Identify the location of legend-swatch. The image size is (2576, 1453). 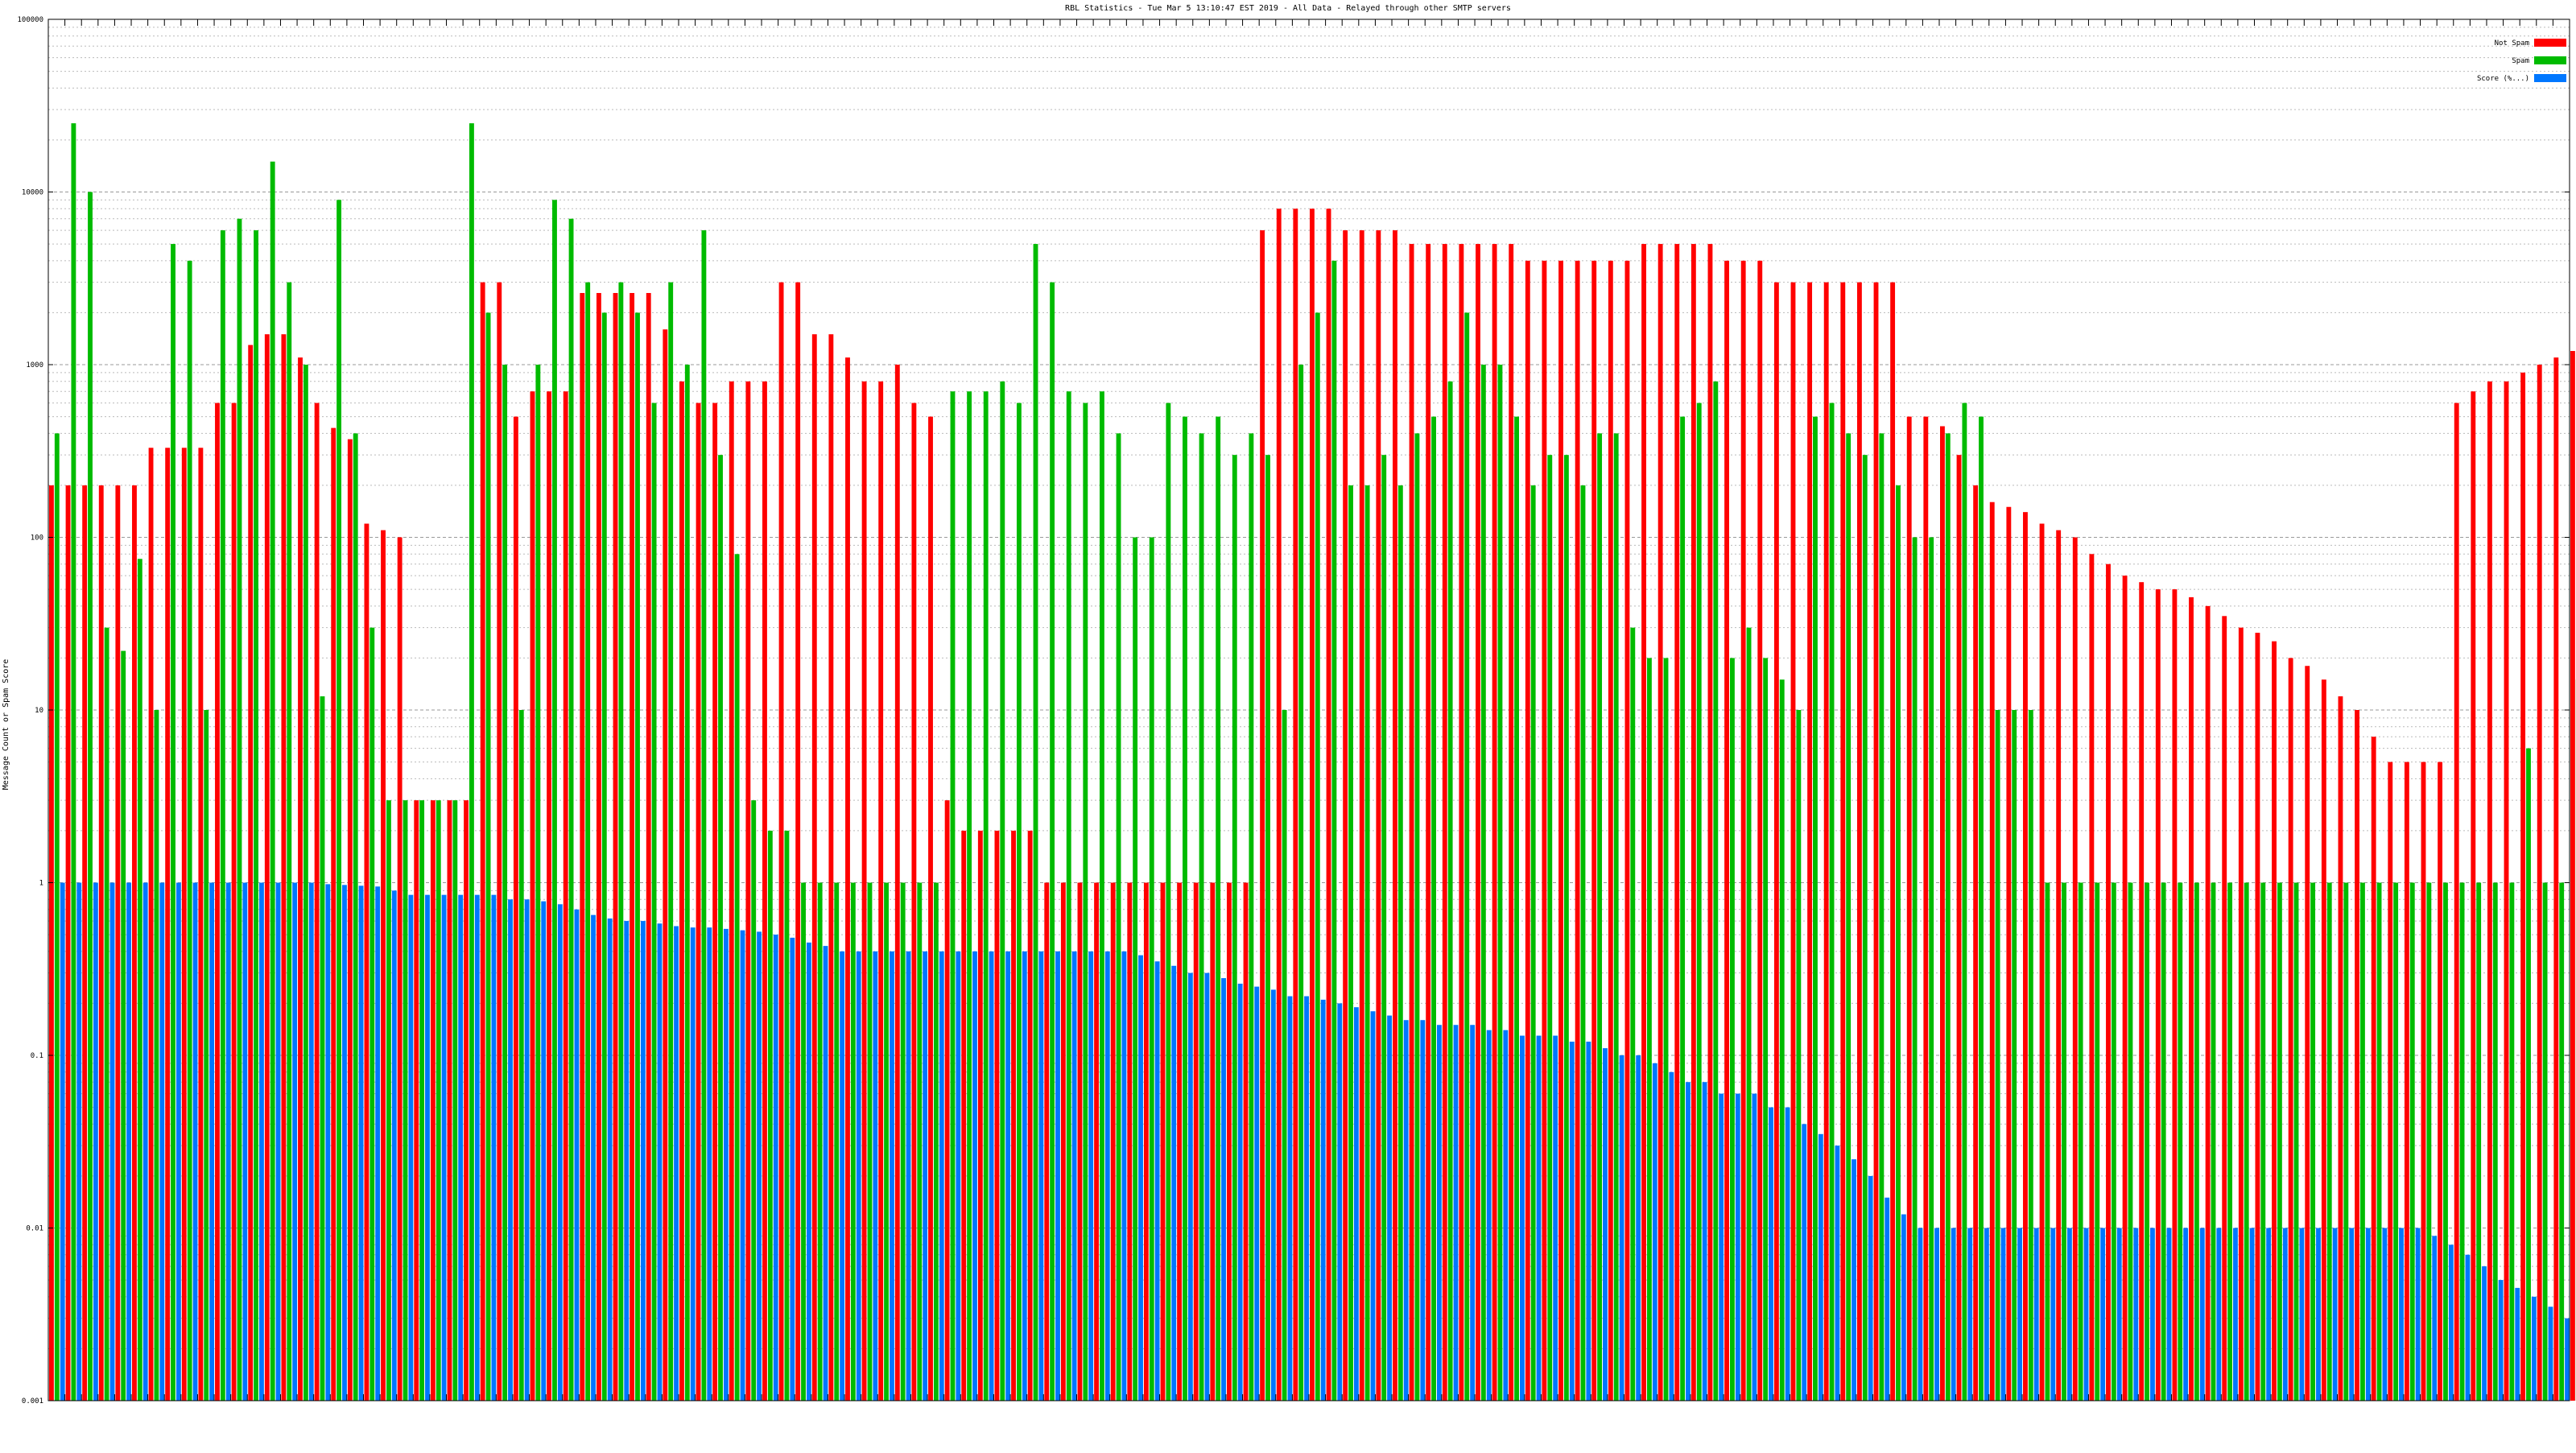
(2550, 78).